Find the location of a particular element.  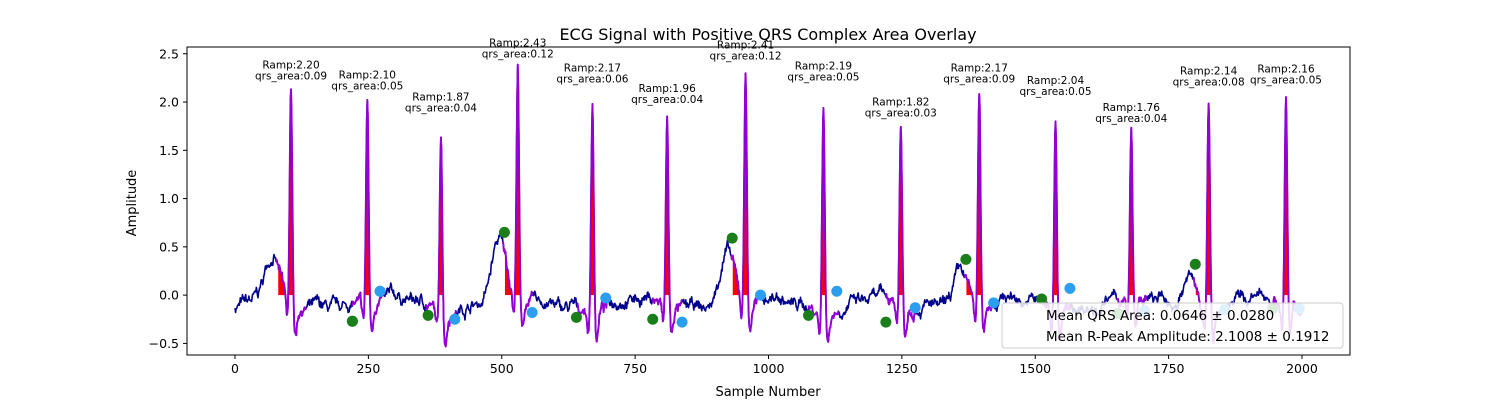

x-tick-label-1500: 1500 is located at coordinates (1035, 368).